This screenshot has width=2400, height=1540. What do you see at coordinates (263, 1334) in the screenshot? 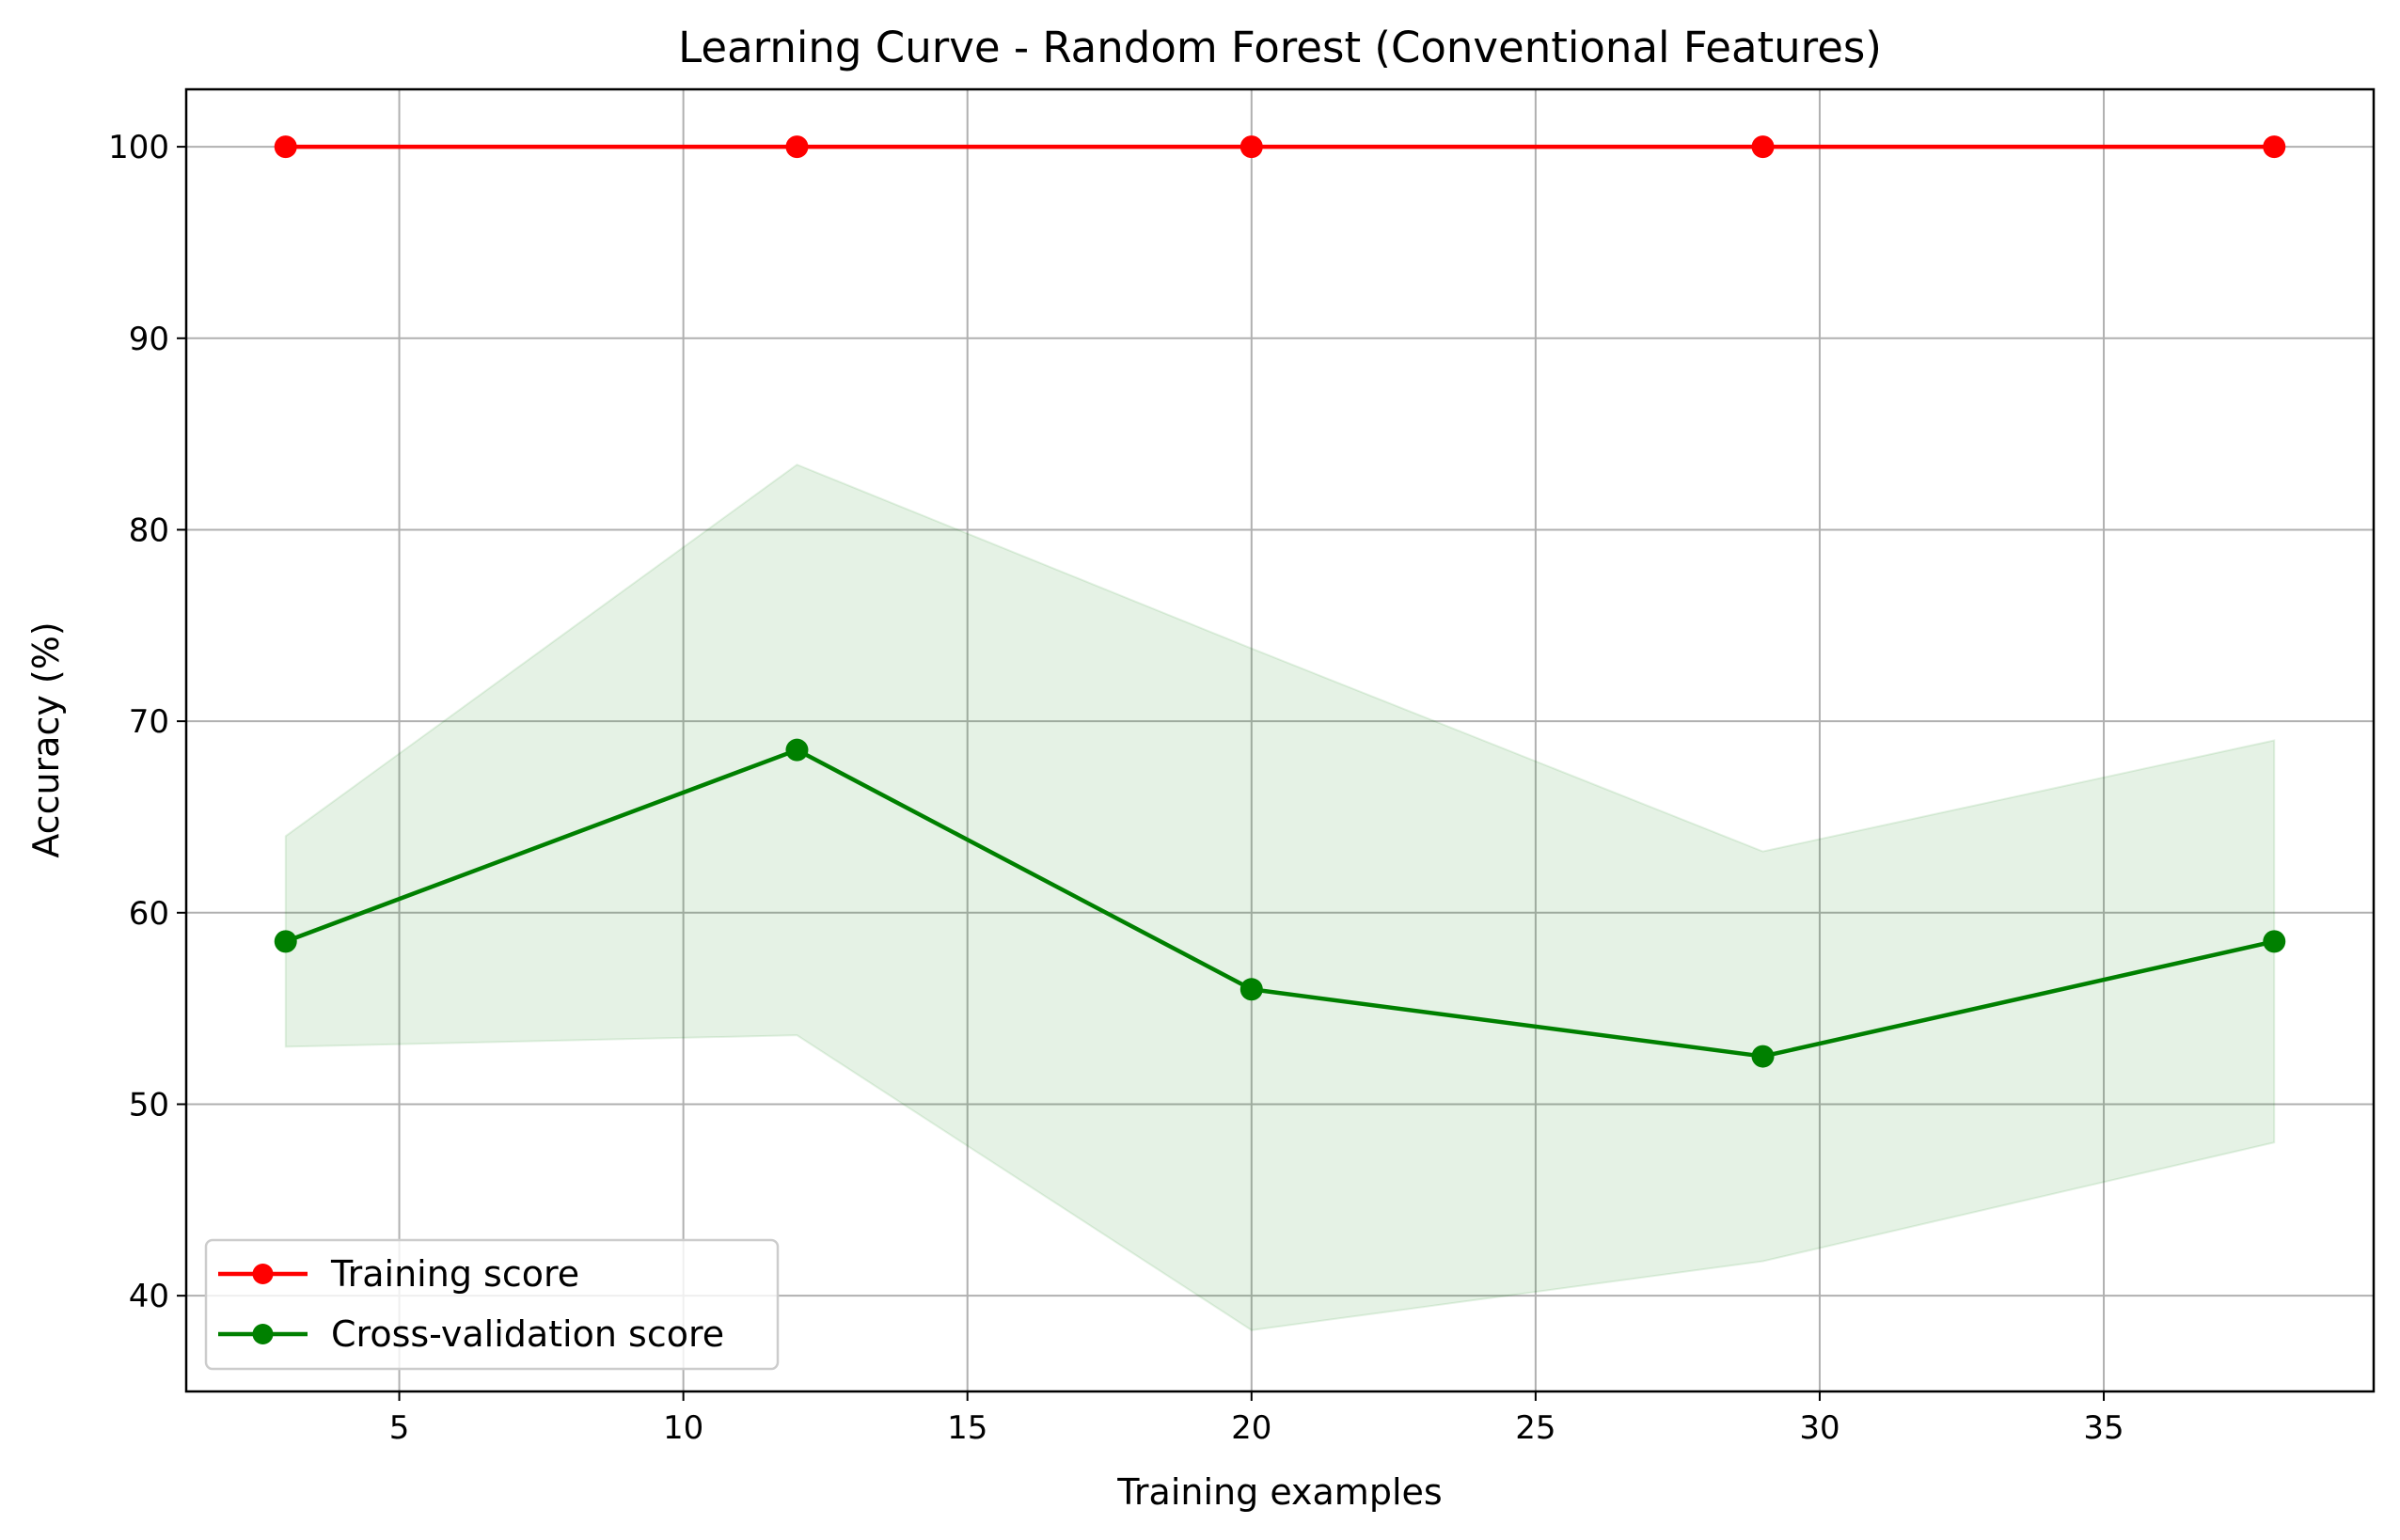
I see `legend-swatch-cv-marker` at bounding box center [263, 1334].